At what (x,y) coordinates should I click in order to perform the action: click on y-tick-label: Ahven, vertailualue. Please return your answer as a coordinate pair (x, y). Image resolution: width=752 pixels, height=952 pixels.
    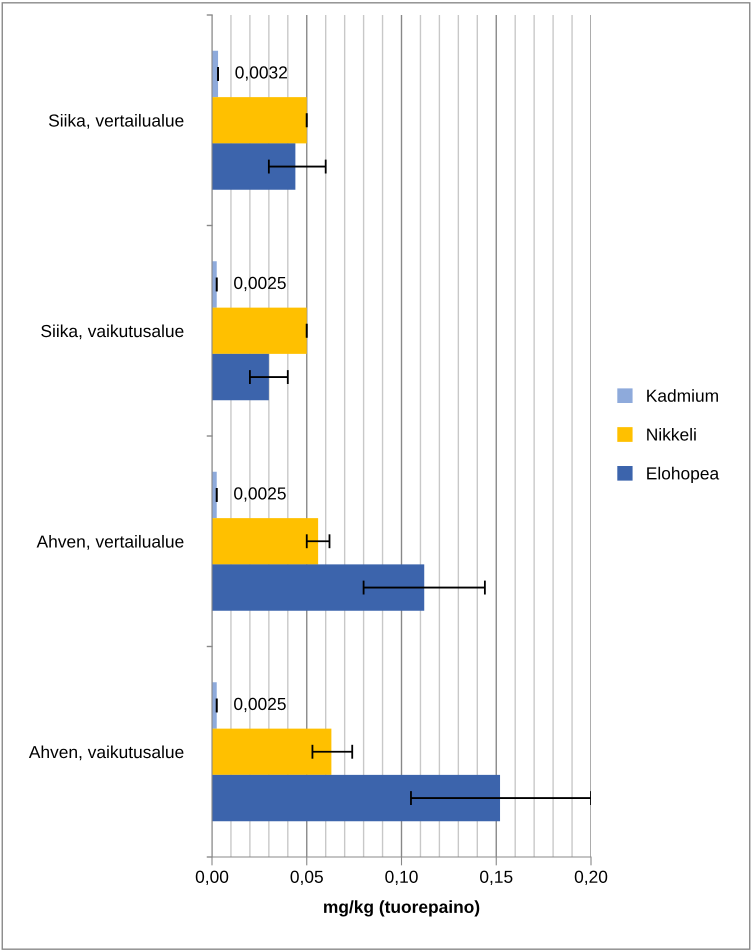
    Looking at the image, I should click on (110, 542).